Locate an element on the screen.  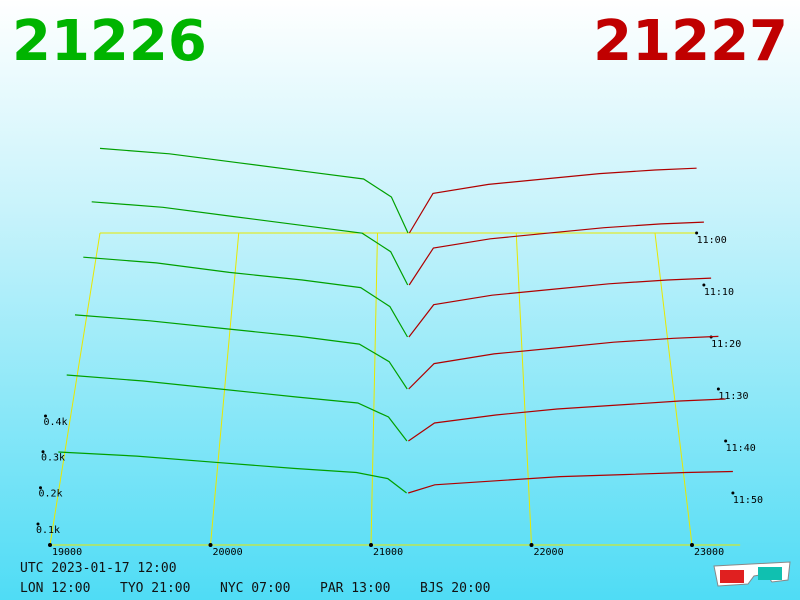
ask-price: 21227 is located at coordinates (690, 41).